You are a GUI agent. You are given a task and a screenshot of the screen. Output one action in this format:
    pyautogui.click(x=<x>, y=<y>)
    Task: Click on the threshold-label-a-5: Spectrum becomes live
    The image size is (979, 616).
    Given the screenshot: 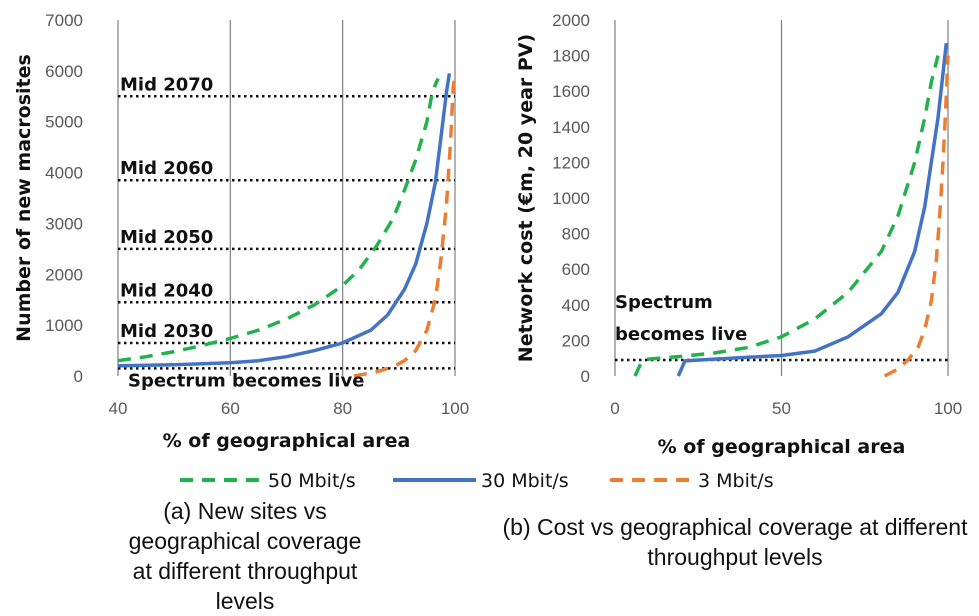 What is the action you would take?
    pyautogui.click(x=246, y=380)
    